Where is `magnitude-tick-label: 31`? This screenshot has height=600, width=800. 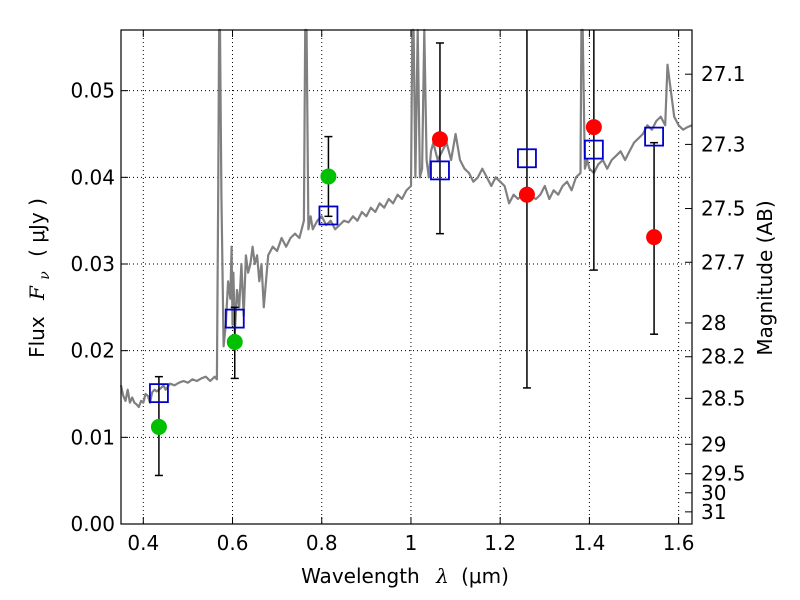 magnitude-tick-label: 31 is located at coordinates (713, 512).